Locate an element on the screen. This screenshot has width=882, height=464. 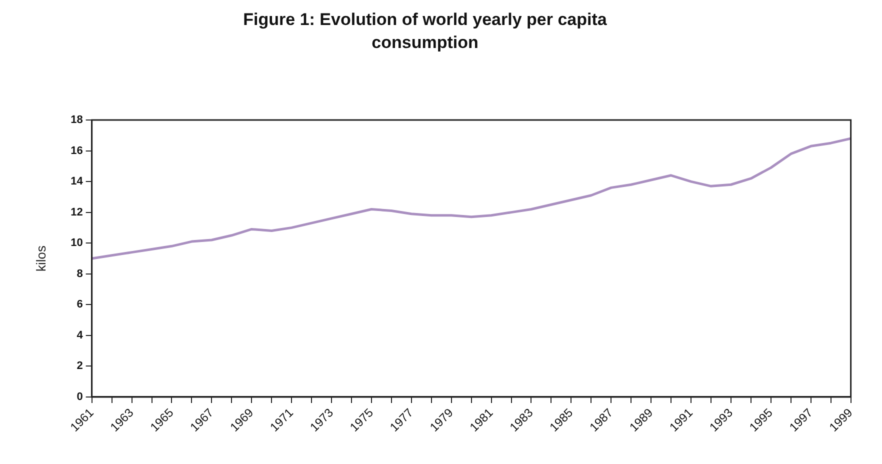
y-tick-label: 6 is located at coordinates (79, 304).